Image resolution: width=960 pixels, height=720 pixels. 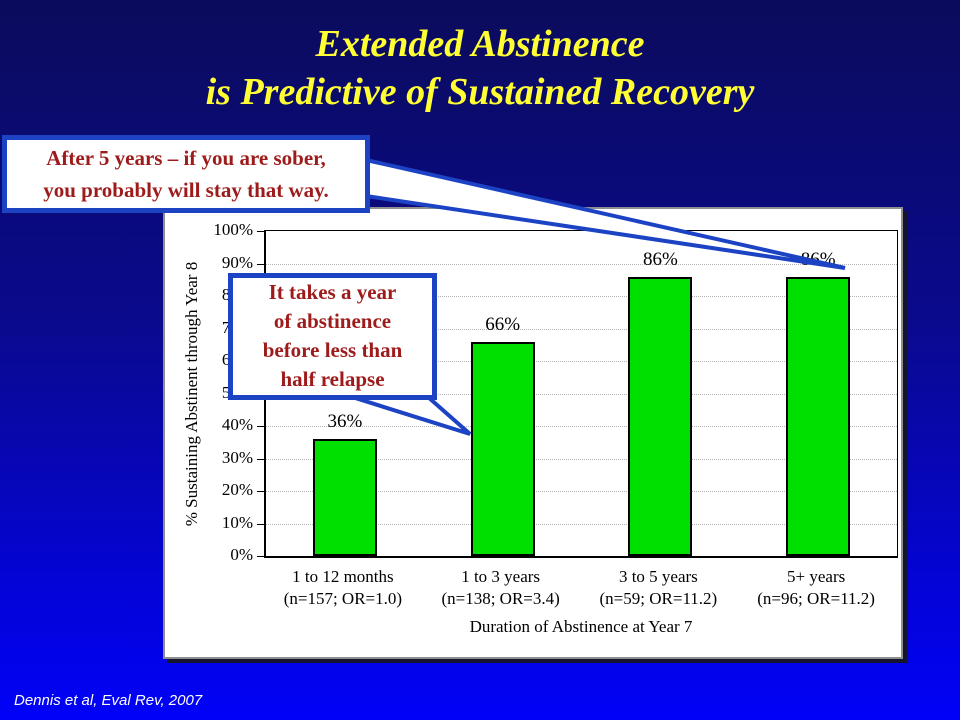 I want to click on x-category-label: 1 to 12 months (n=157; OR=1.0), so click(x=343, y=588).